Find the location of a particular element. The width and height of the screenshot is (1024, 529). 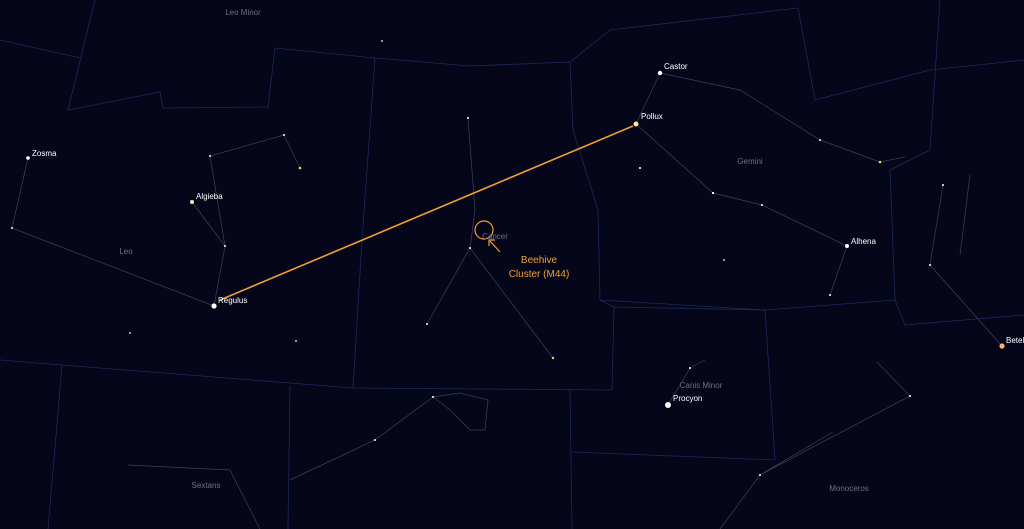

star-label: Procyon is located at coordinates (687, 398).